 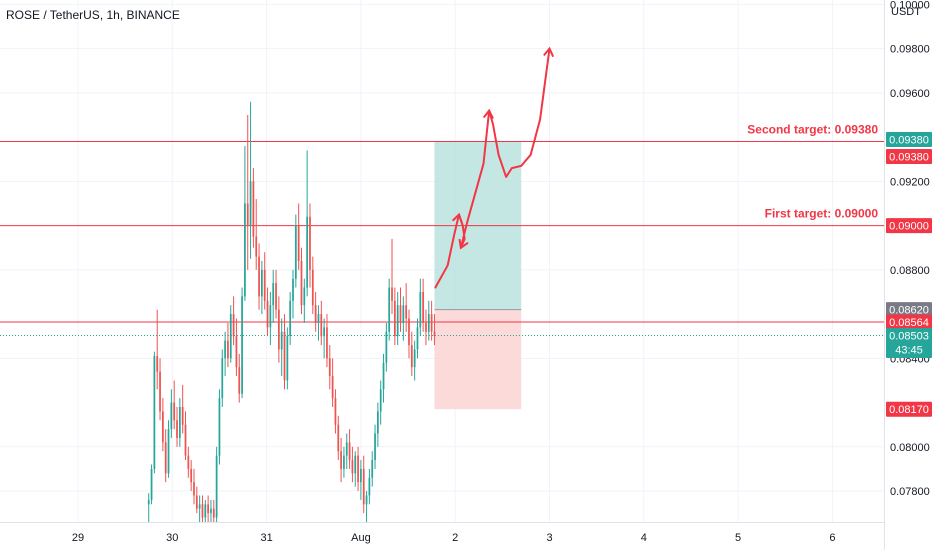 What do you see at coordinates (909, 351) in the screenshot?
I see `countdown-label-text: 43:45` at bounding box center [909, 351].